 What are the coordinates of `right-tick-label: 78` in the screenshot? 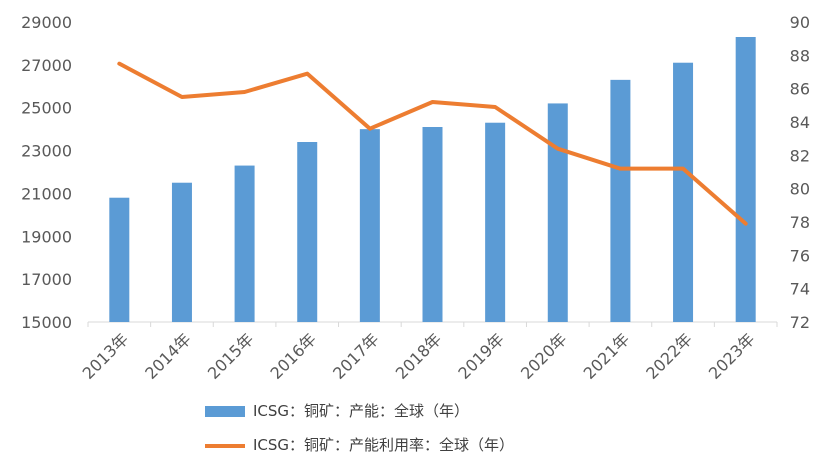 It's located at (800, 222).